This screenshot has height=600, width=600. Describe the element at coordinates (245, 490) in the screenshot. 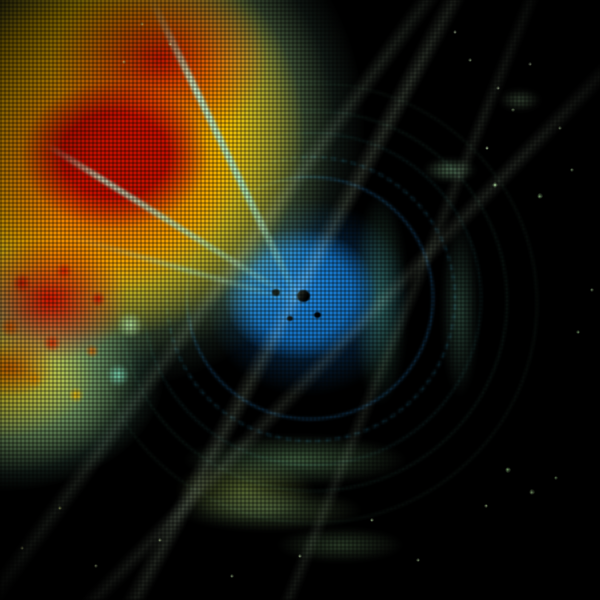

I see `southwest-clutter-cell` at that location.